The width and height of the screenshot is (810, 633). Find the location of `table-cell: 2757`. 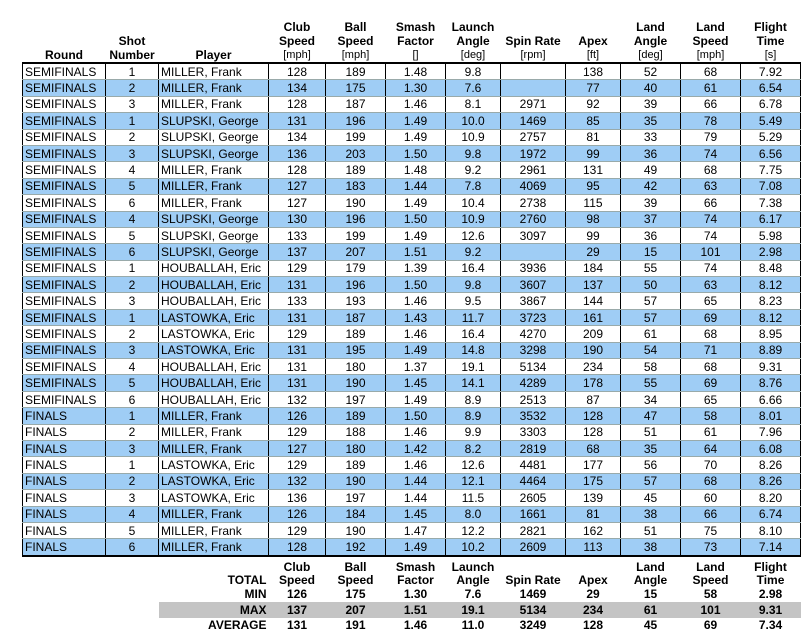

table-cell: 2757 is located at coordinates (533, 137).